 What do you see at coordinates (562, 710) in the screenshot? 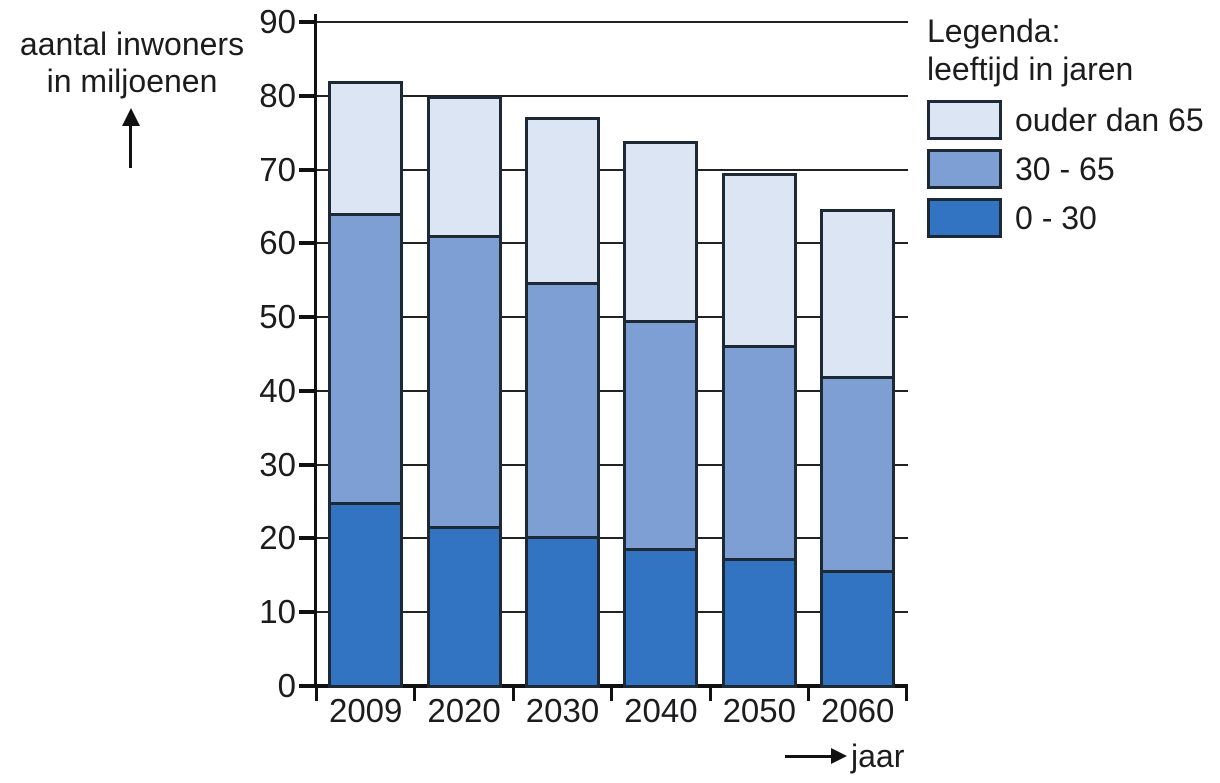
I see `x-axis-category-label: 2030` at bounding box center [562, 710].